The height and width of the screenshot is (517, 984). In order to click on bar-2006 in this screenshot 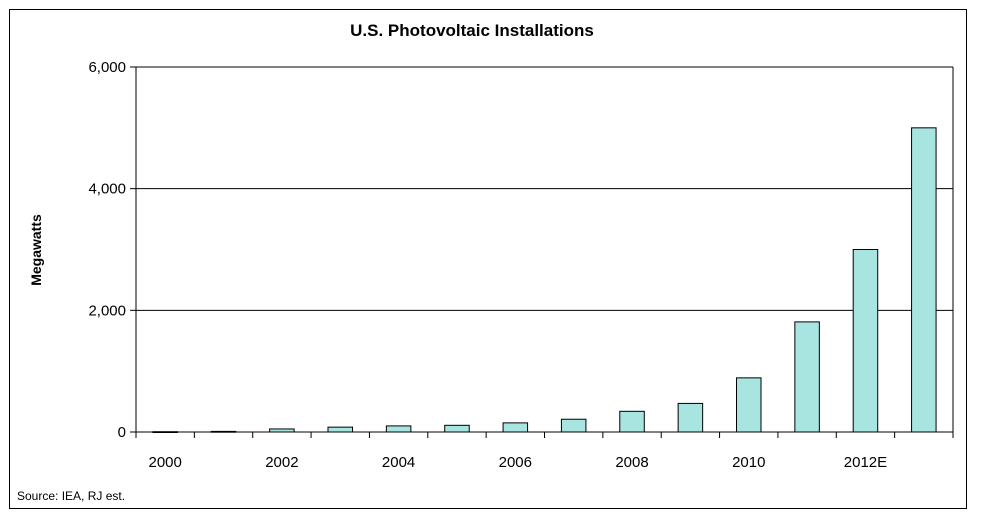, I will do `click(515, 427)`.